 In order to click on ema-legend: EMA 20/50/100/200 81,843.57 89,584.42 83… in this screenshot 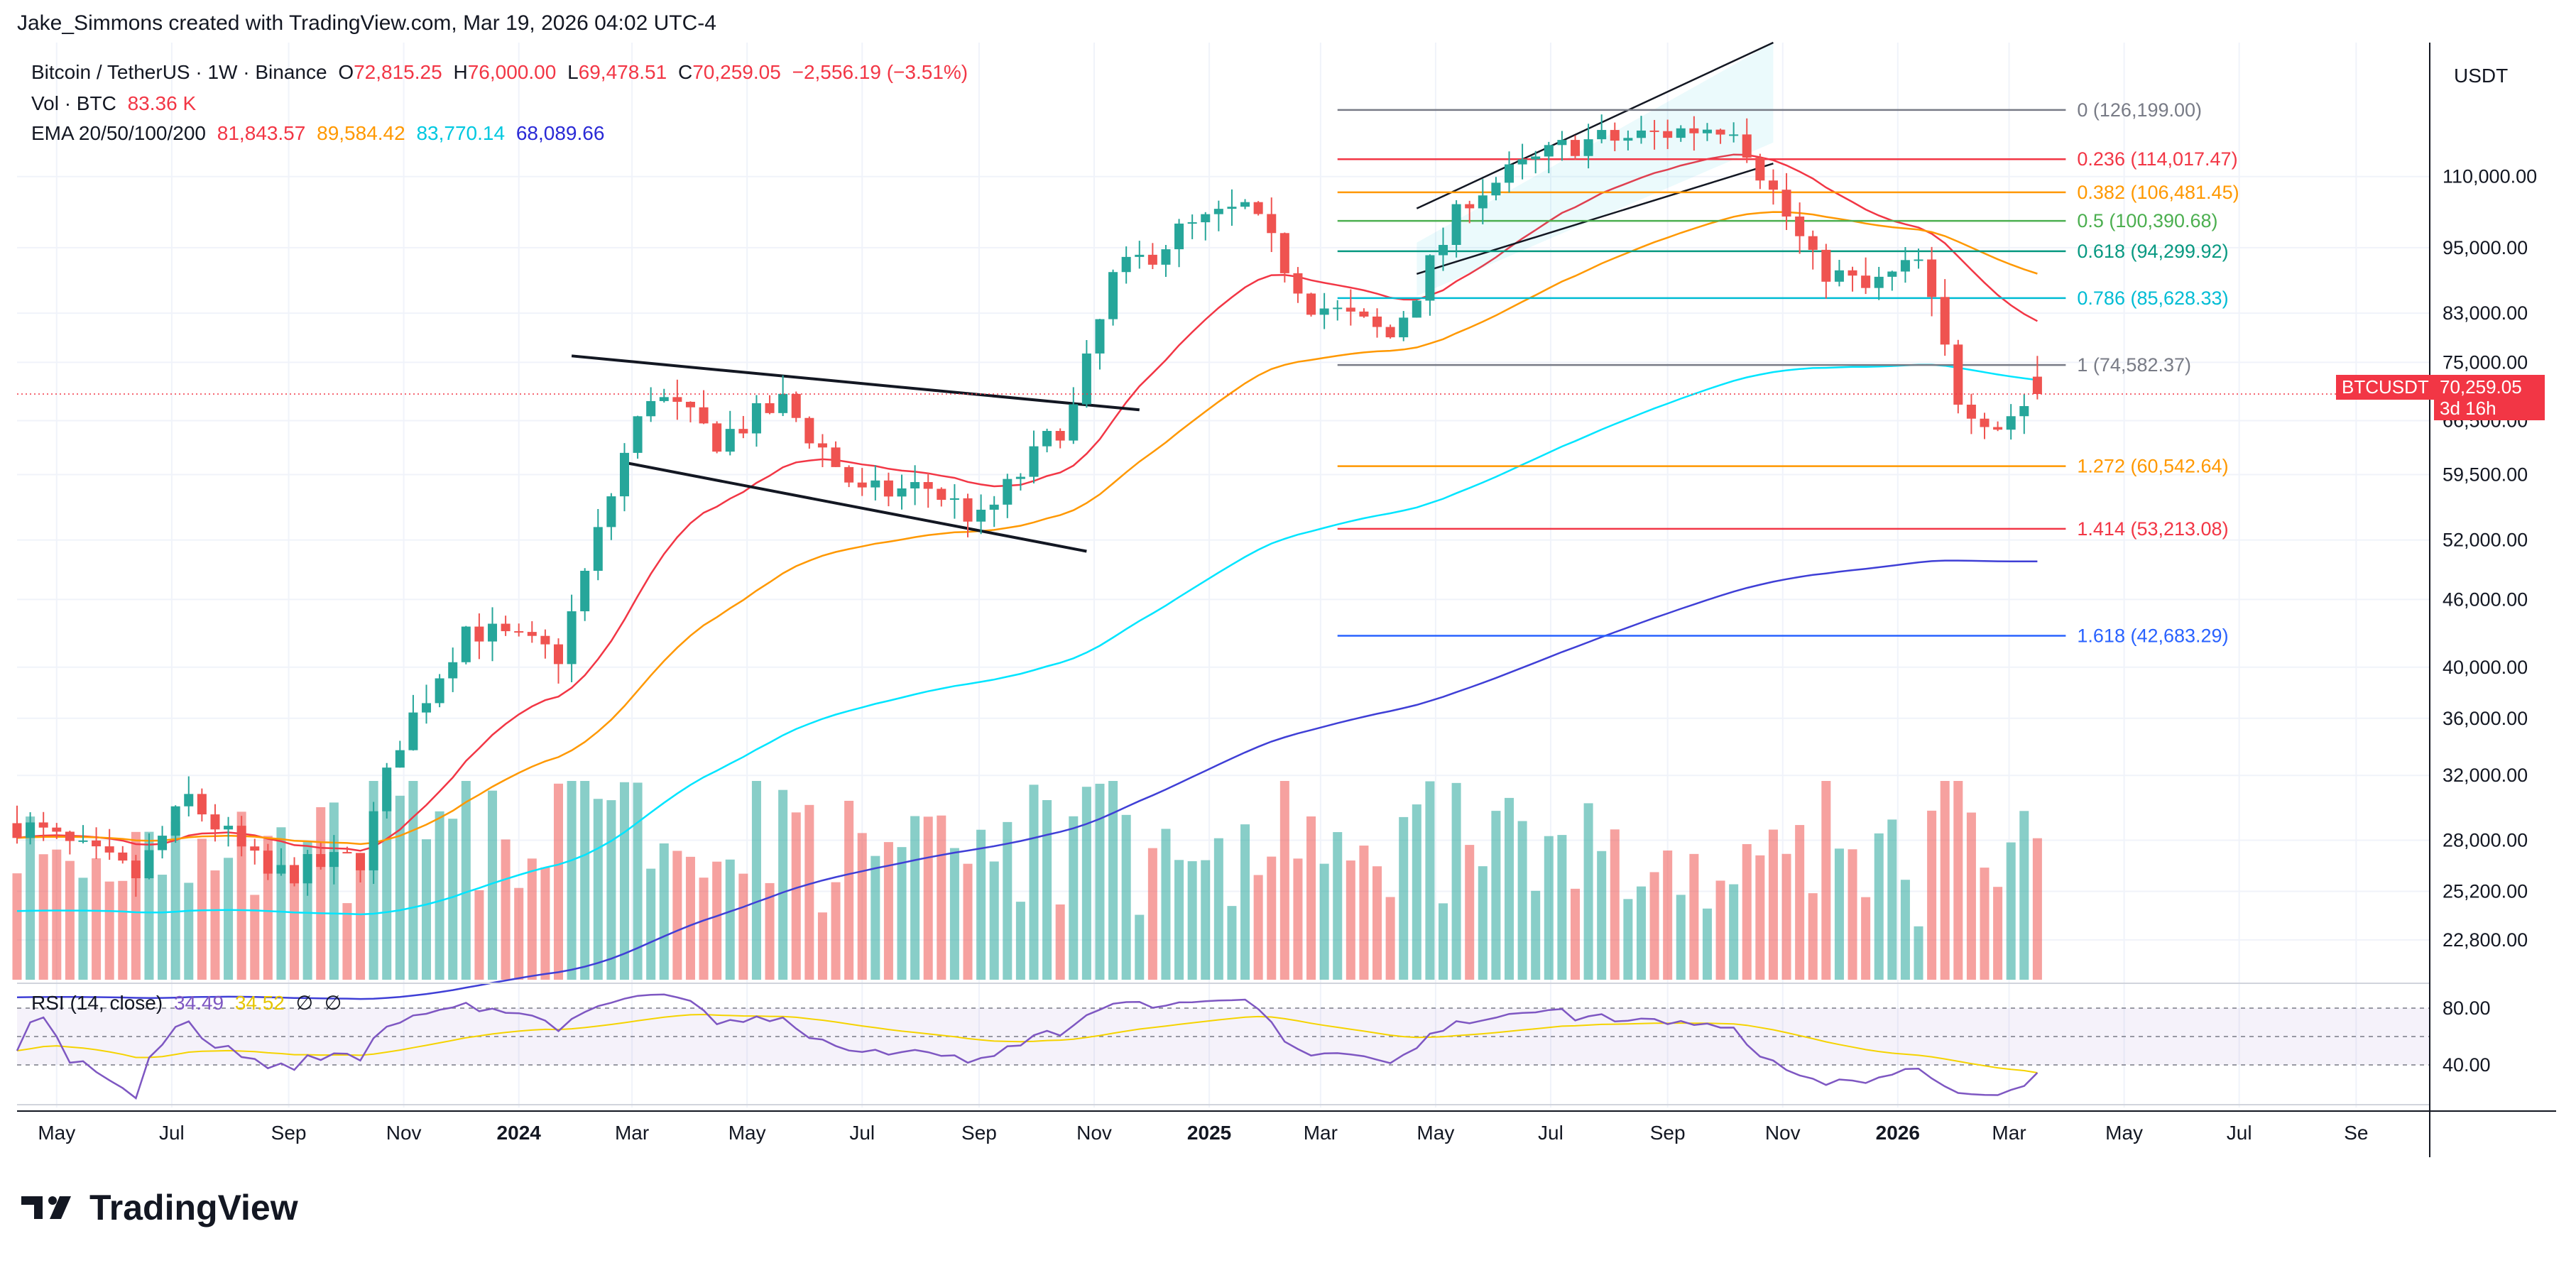, I will do `click(320, 133)`.